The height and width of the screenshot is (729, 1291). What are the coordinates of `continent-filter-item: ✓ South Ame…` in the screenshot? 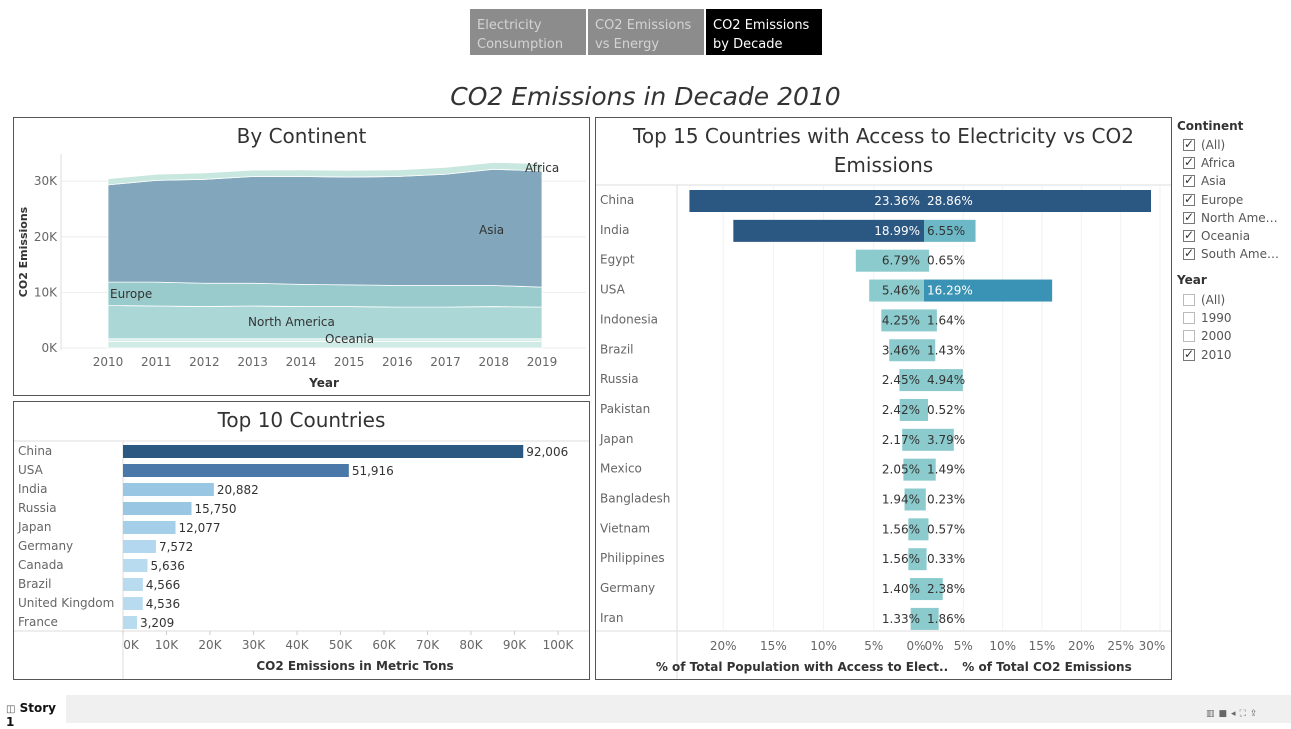 It's located at (1231, 254).